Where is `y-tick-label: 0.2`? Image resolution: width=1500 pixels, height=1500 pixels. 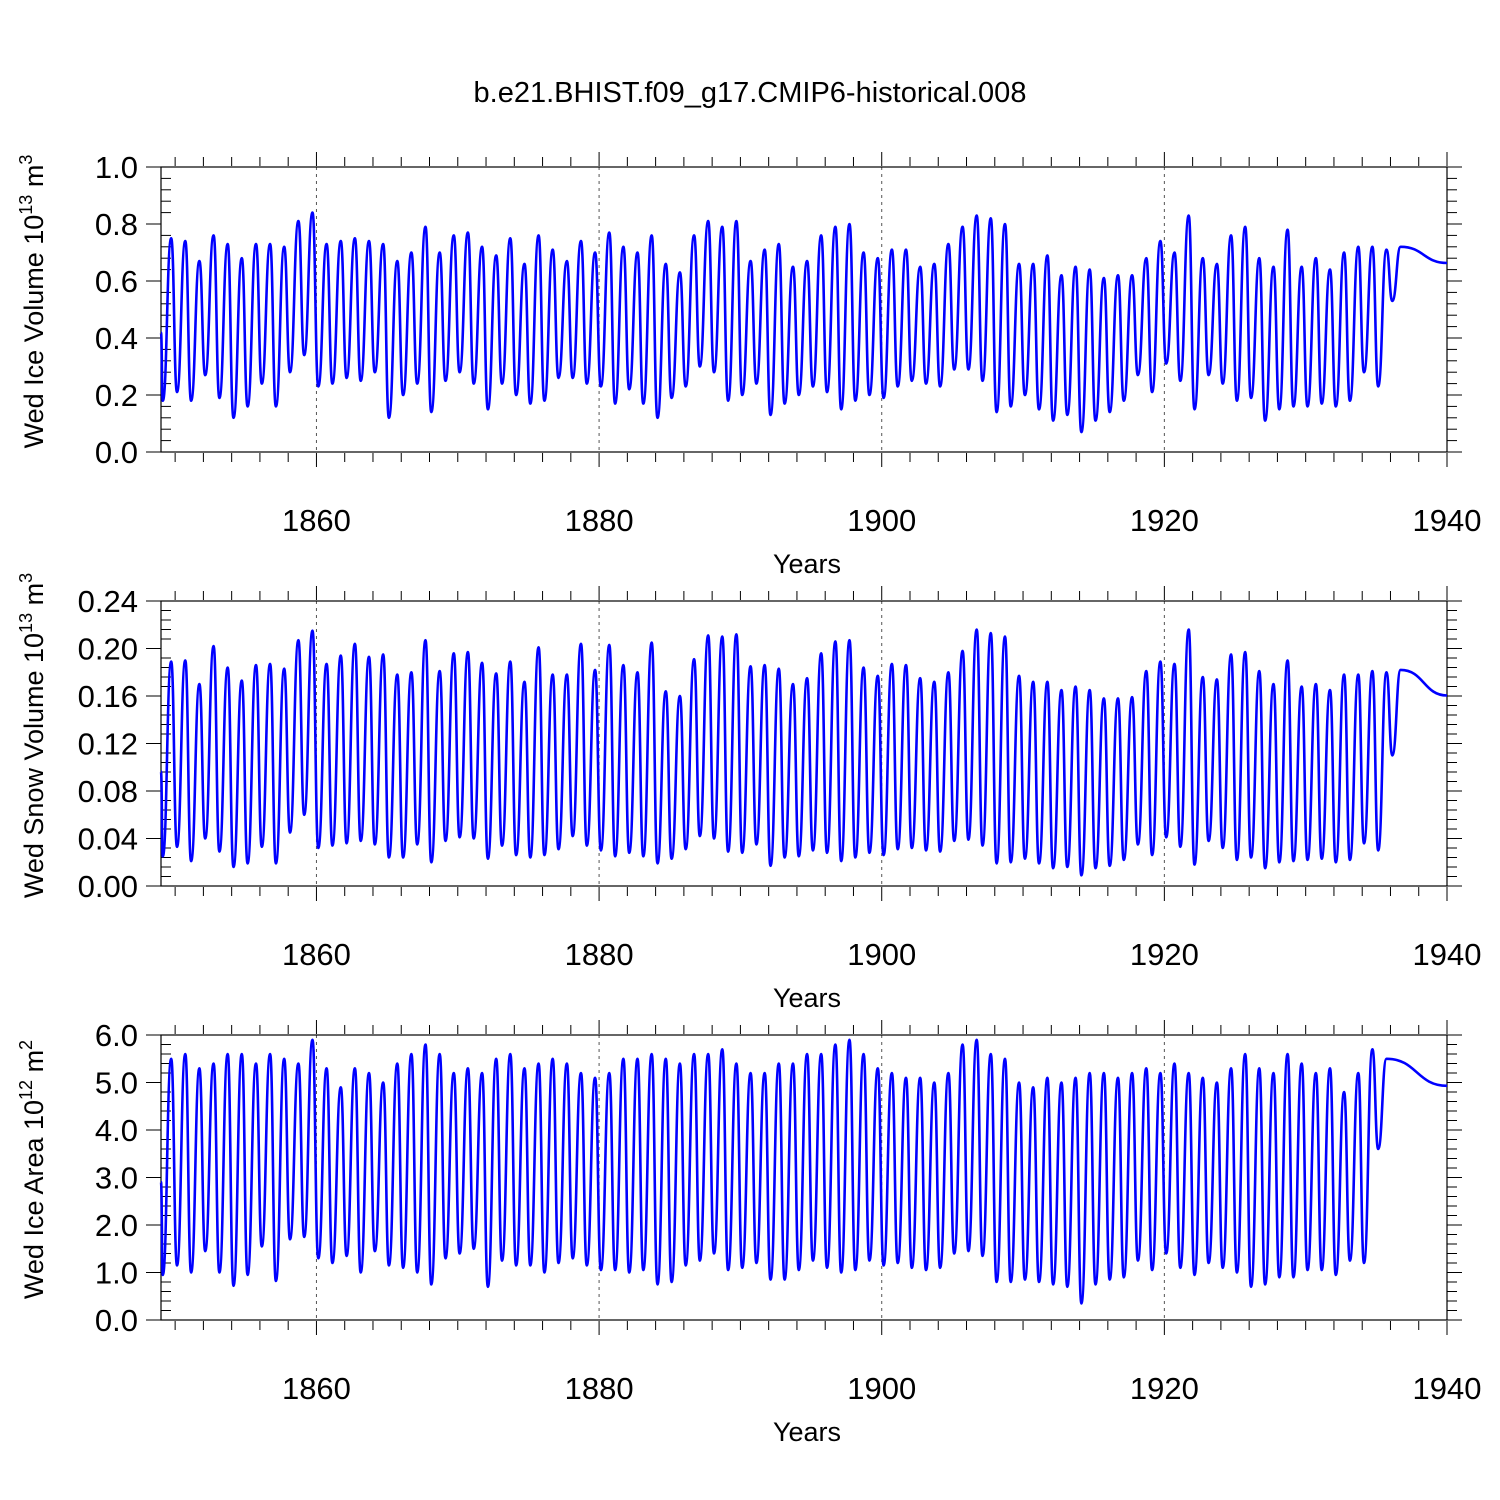
y-tick-label: 0.2 is located at coordinates (116, 395).